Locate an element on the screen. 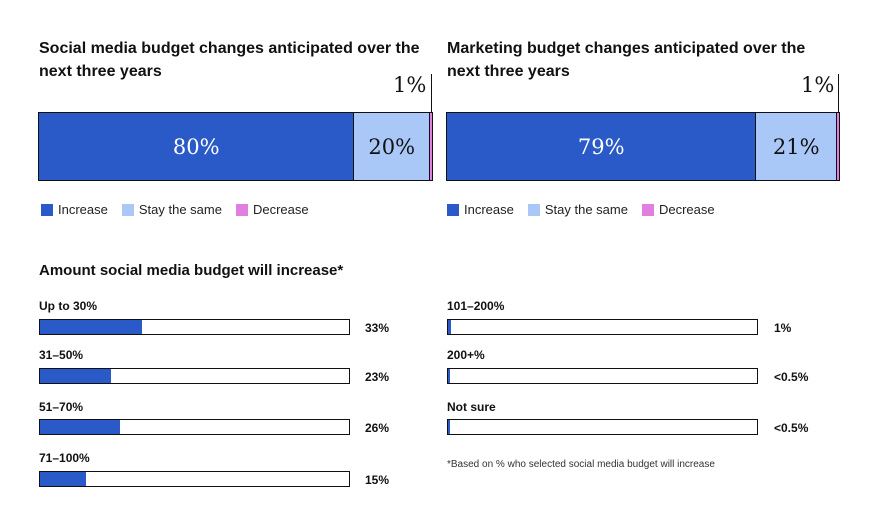 This screenshot has width=883, height=507. chart1-segment-increase: 80% is located at coordinates (197, 146).